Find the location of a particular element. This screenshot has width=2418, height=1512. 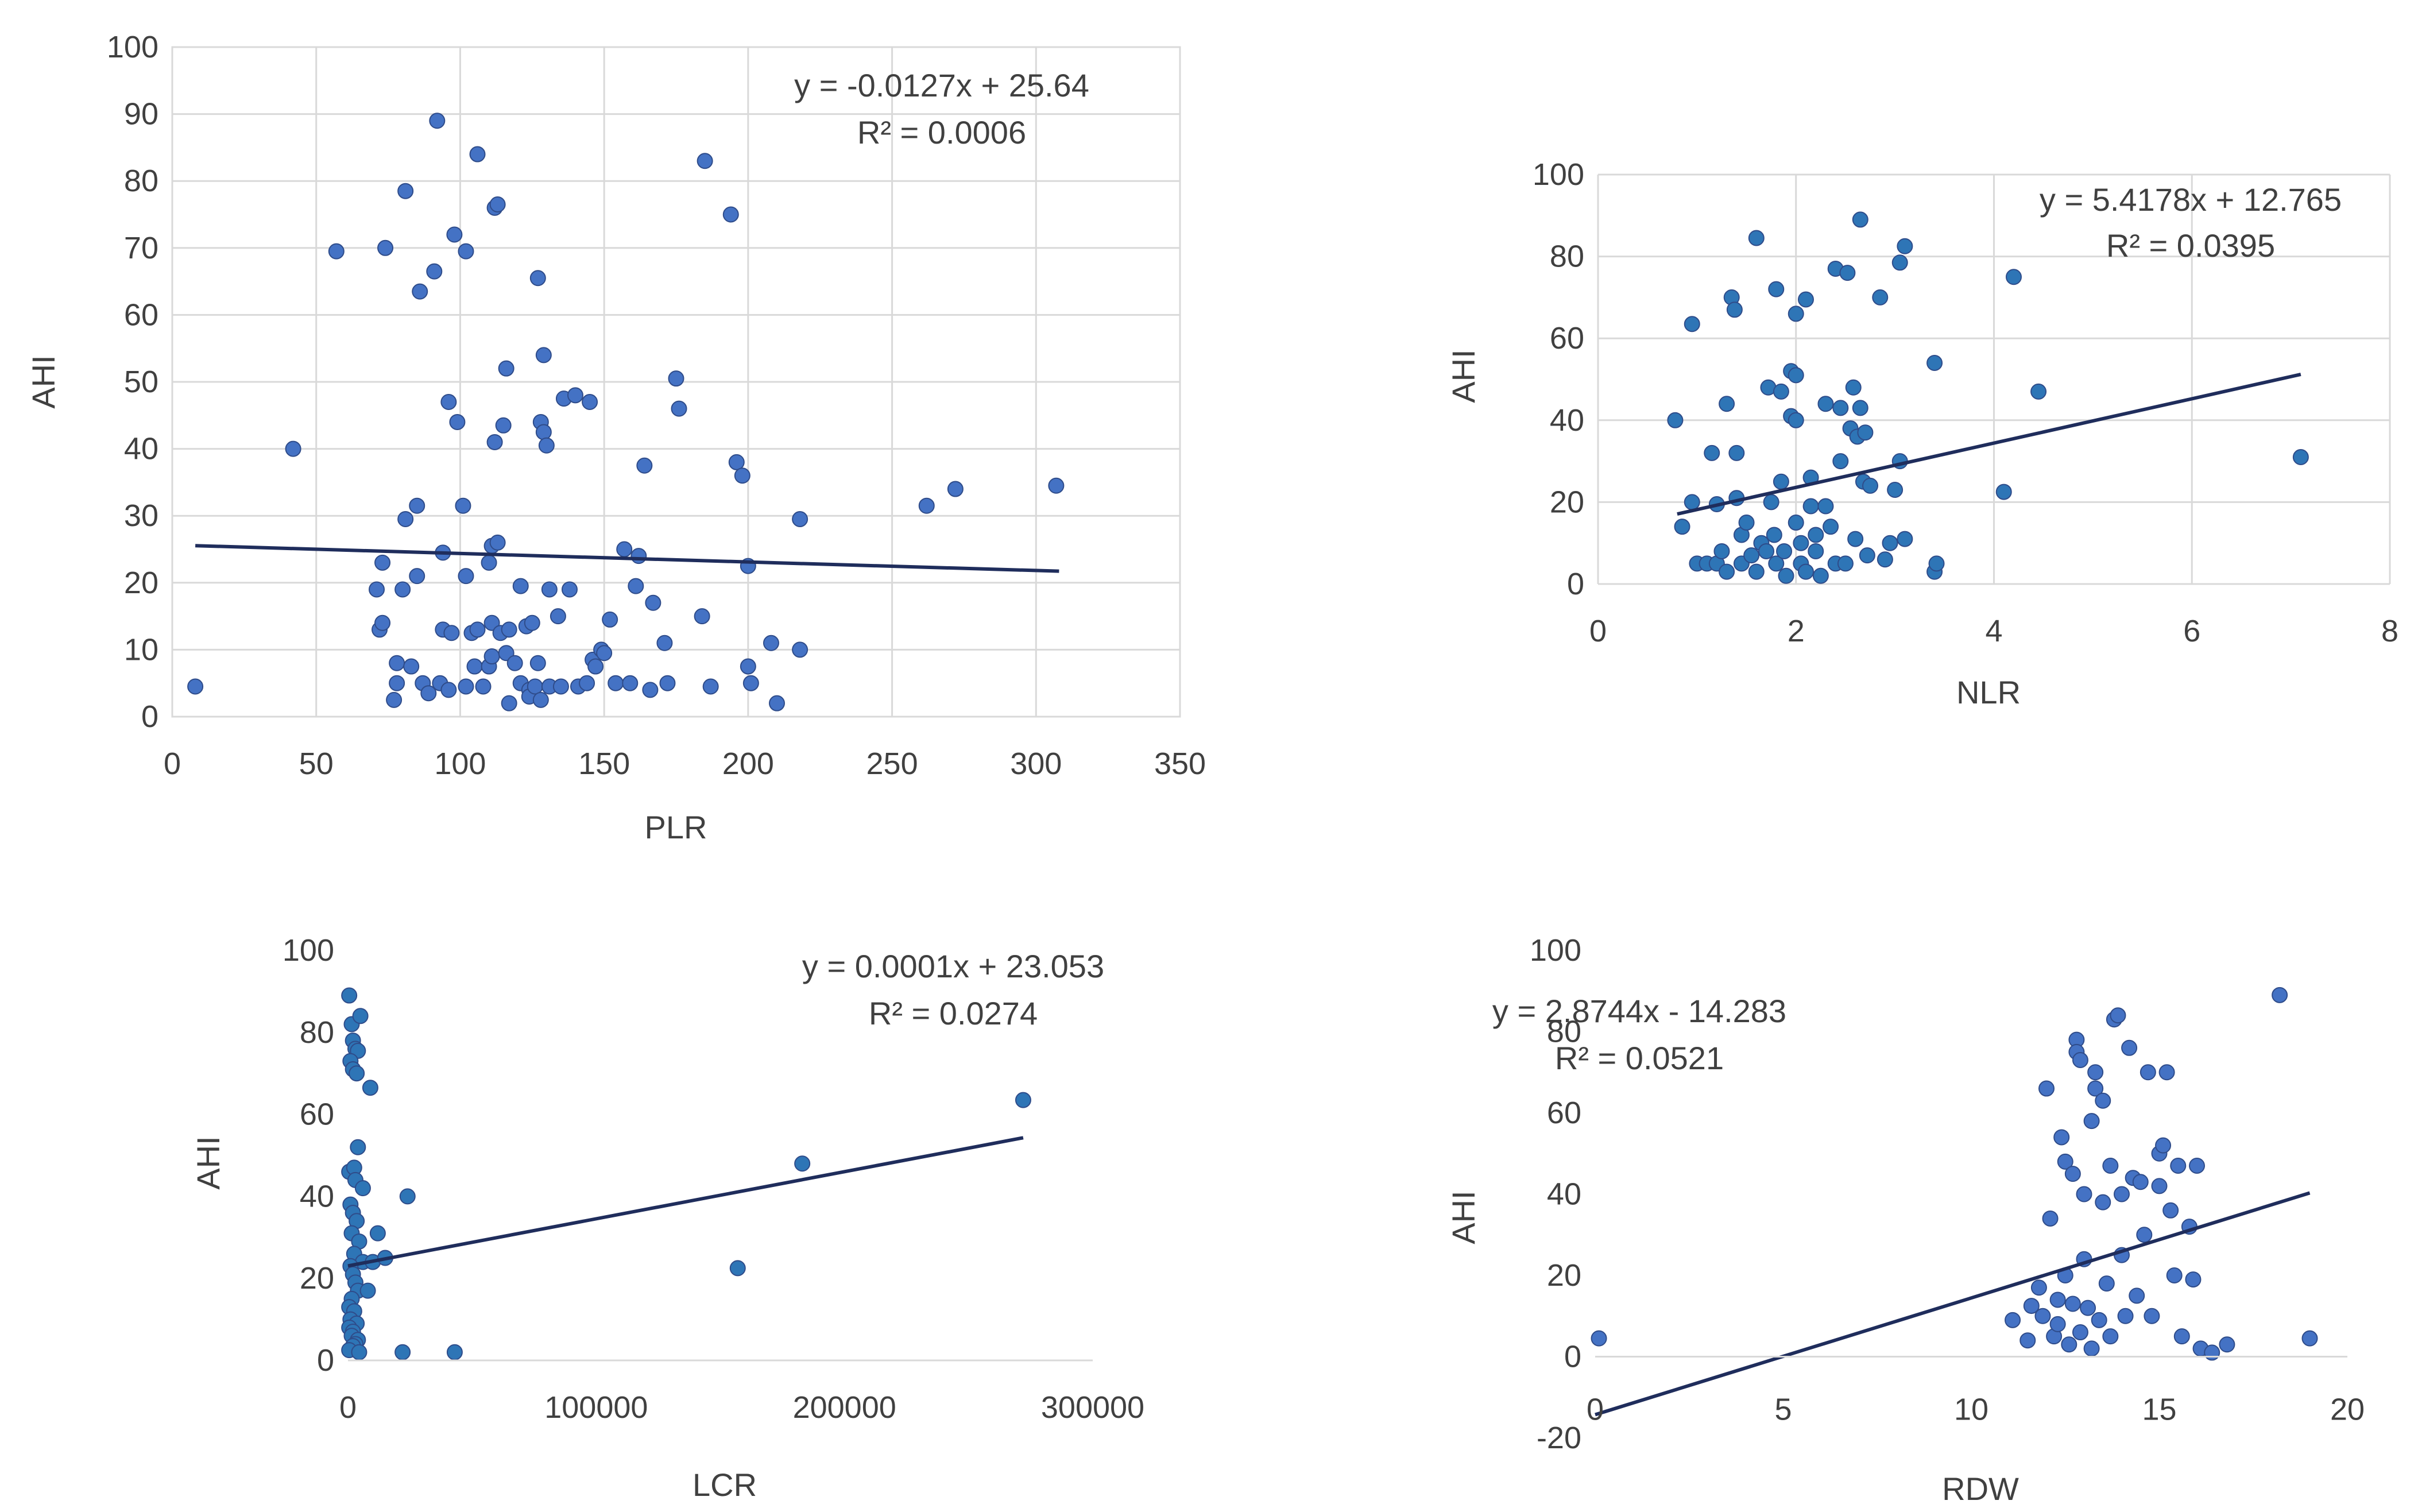

rdw-r-squared: R² = 0.0521 is located at coordinates (1639, 1058).